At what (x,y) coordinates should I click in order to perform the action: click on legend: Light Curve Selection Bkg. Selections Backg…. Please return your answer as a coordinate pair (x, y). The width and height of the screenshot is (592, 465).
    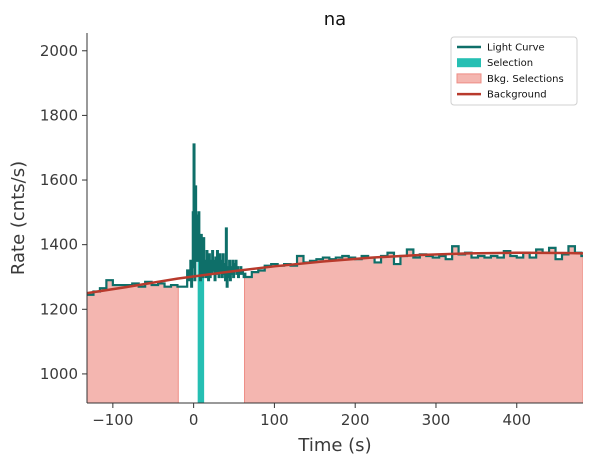
    Looking at the image, I should click on (514, 71).